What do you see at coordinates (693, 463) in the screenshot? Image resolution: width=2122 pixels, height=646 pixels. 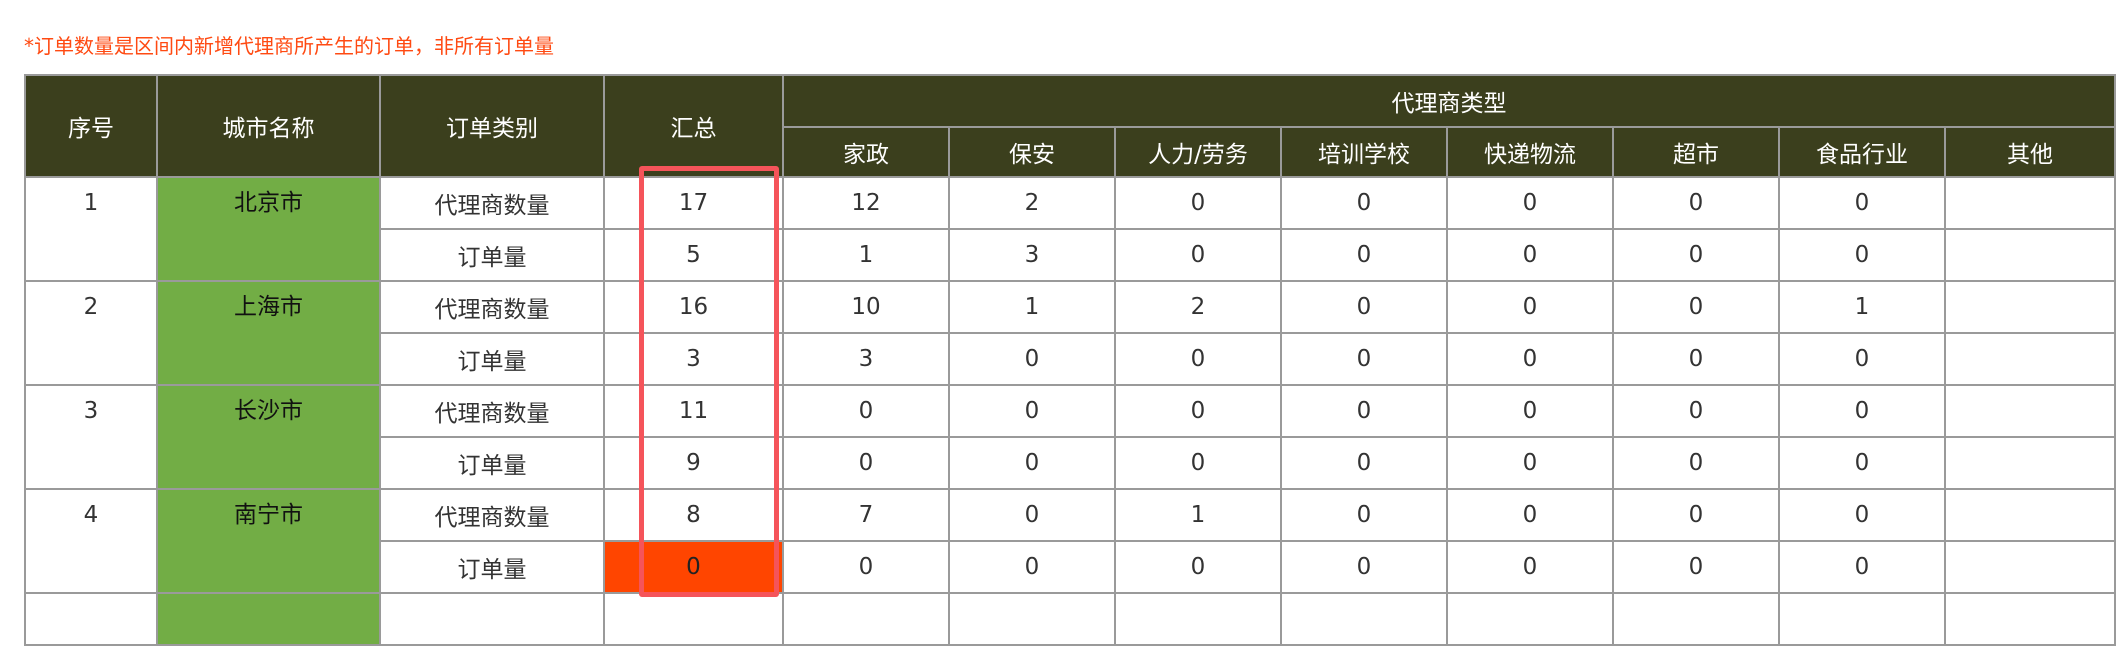 I see `total-cell: 9` at bounding box center [693, 463].